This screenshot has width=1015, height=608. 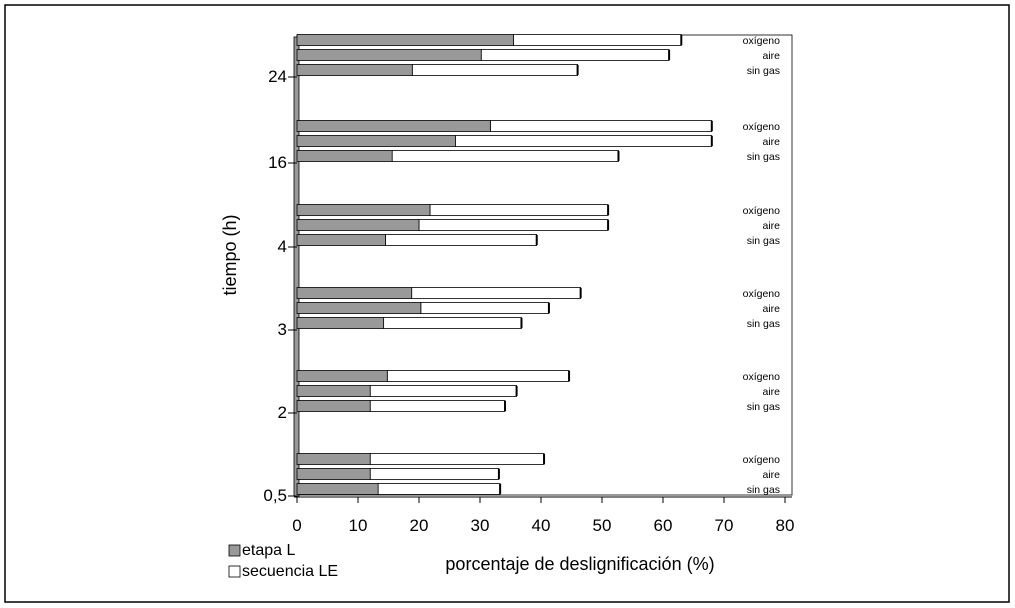 What do you see at coordinates (498, 474) in the screenshot?
I see `bar-end-cap-0-5-aire` at bounding box center [498, 474].